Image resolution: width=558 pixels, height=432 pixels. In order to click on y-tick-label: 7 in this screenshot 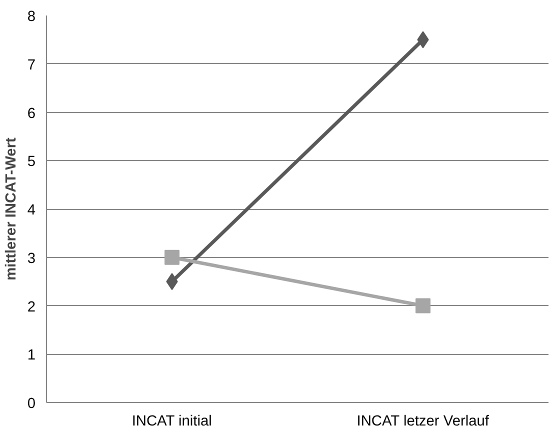, I will do `click(31, 65)`.